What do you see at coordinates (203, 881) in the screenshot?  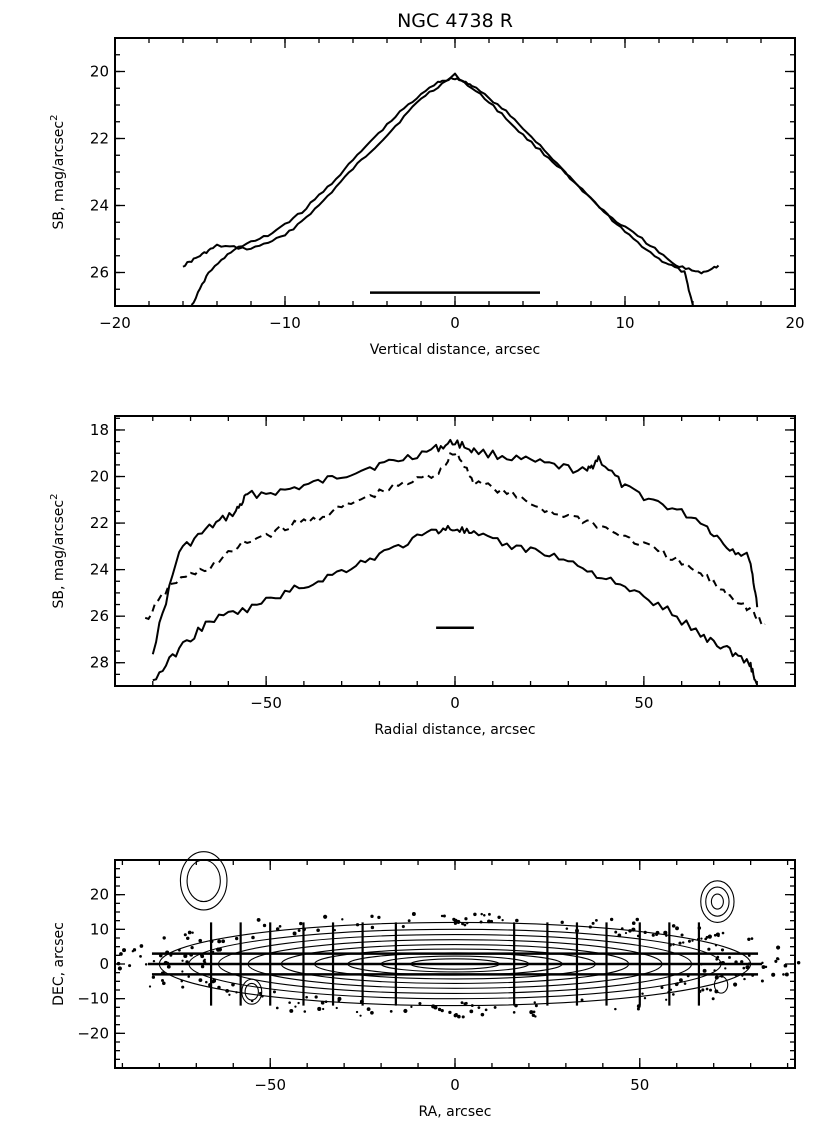 I see `star-contour` at bounding box center [203, 881].